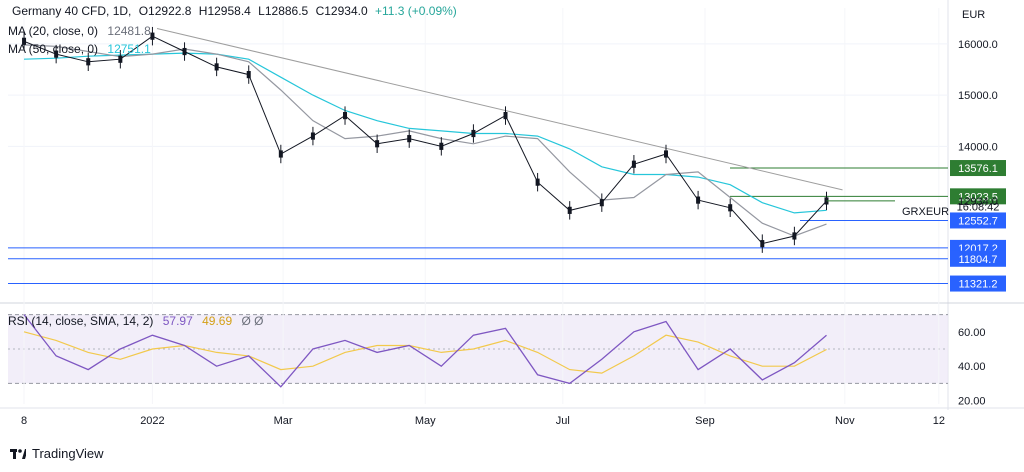 The width and height of the screenshot is (1024, 472). Describe the element at coordinates (129, 31) in the screenshot. I see `ma20-value: 12481.8` at that location.